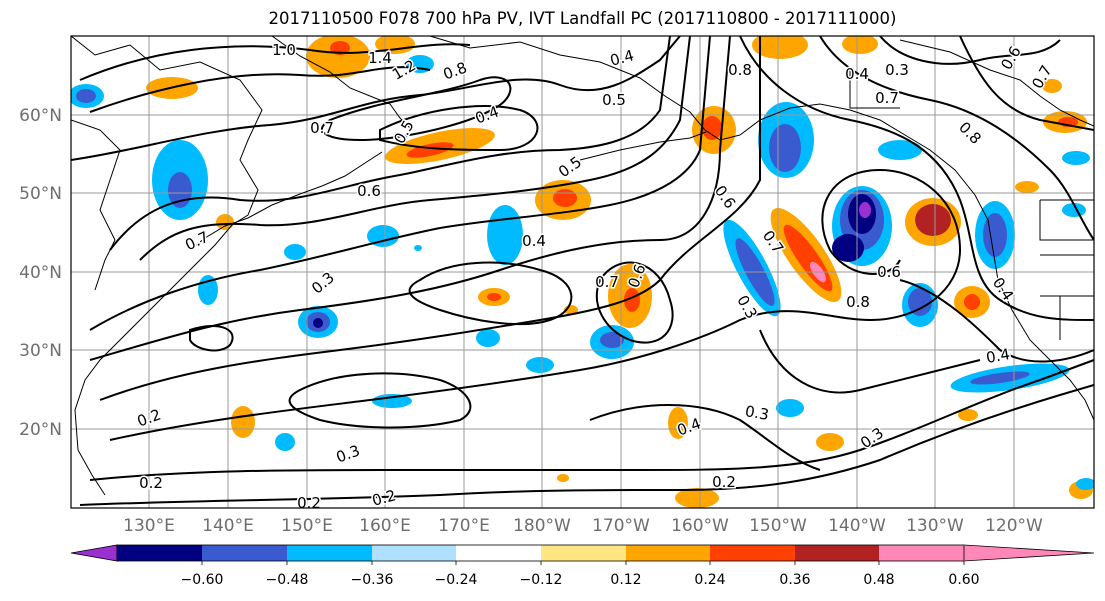  I want to click on lat-label-40n: 40°N, so click(40, 273).